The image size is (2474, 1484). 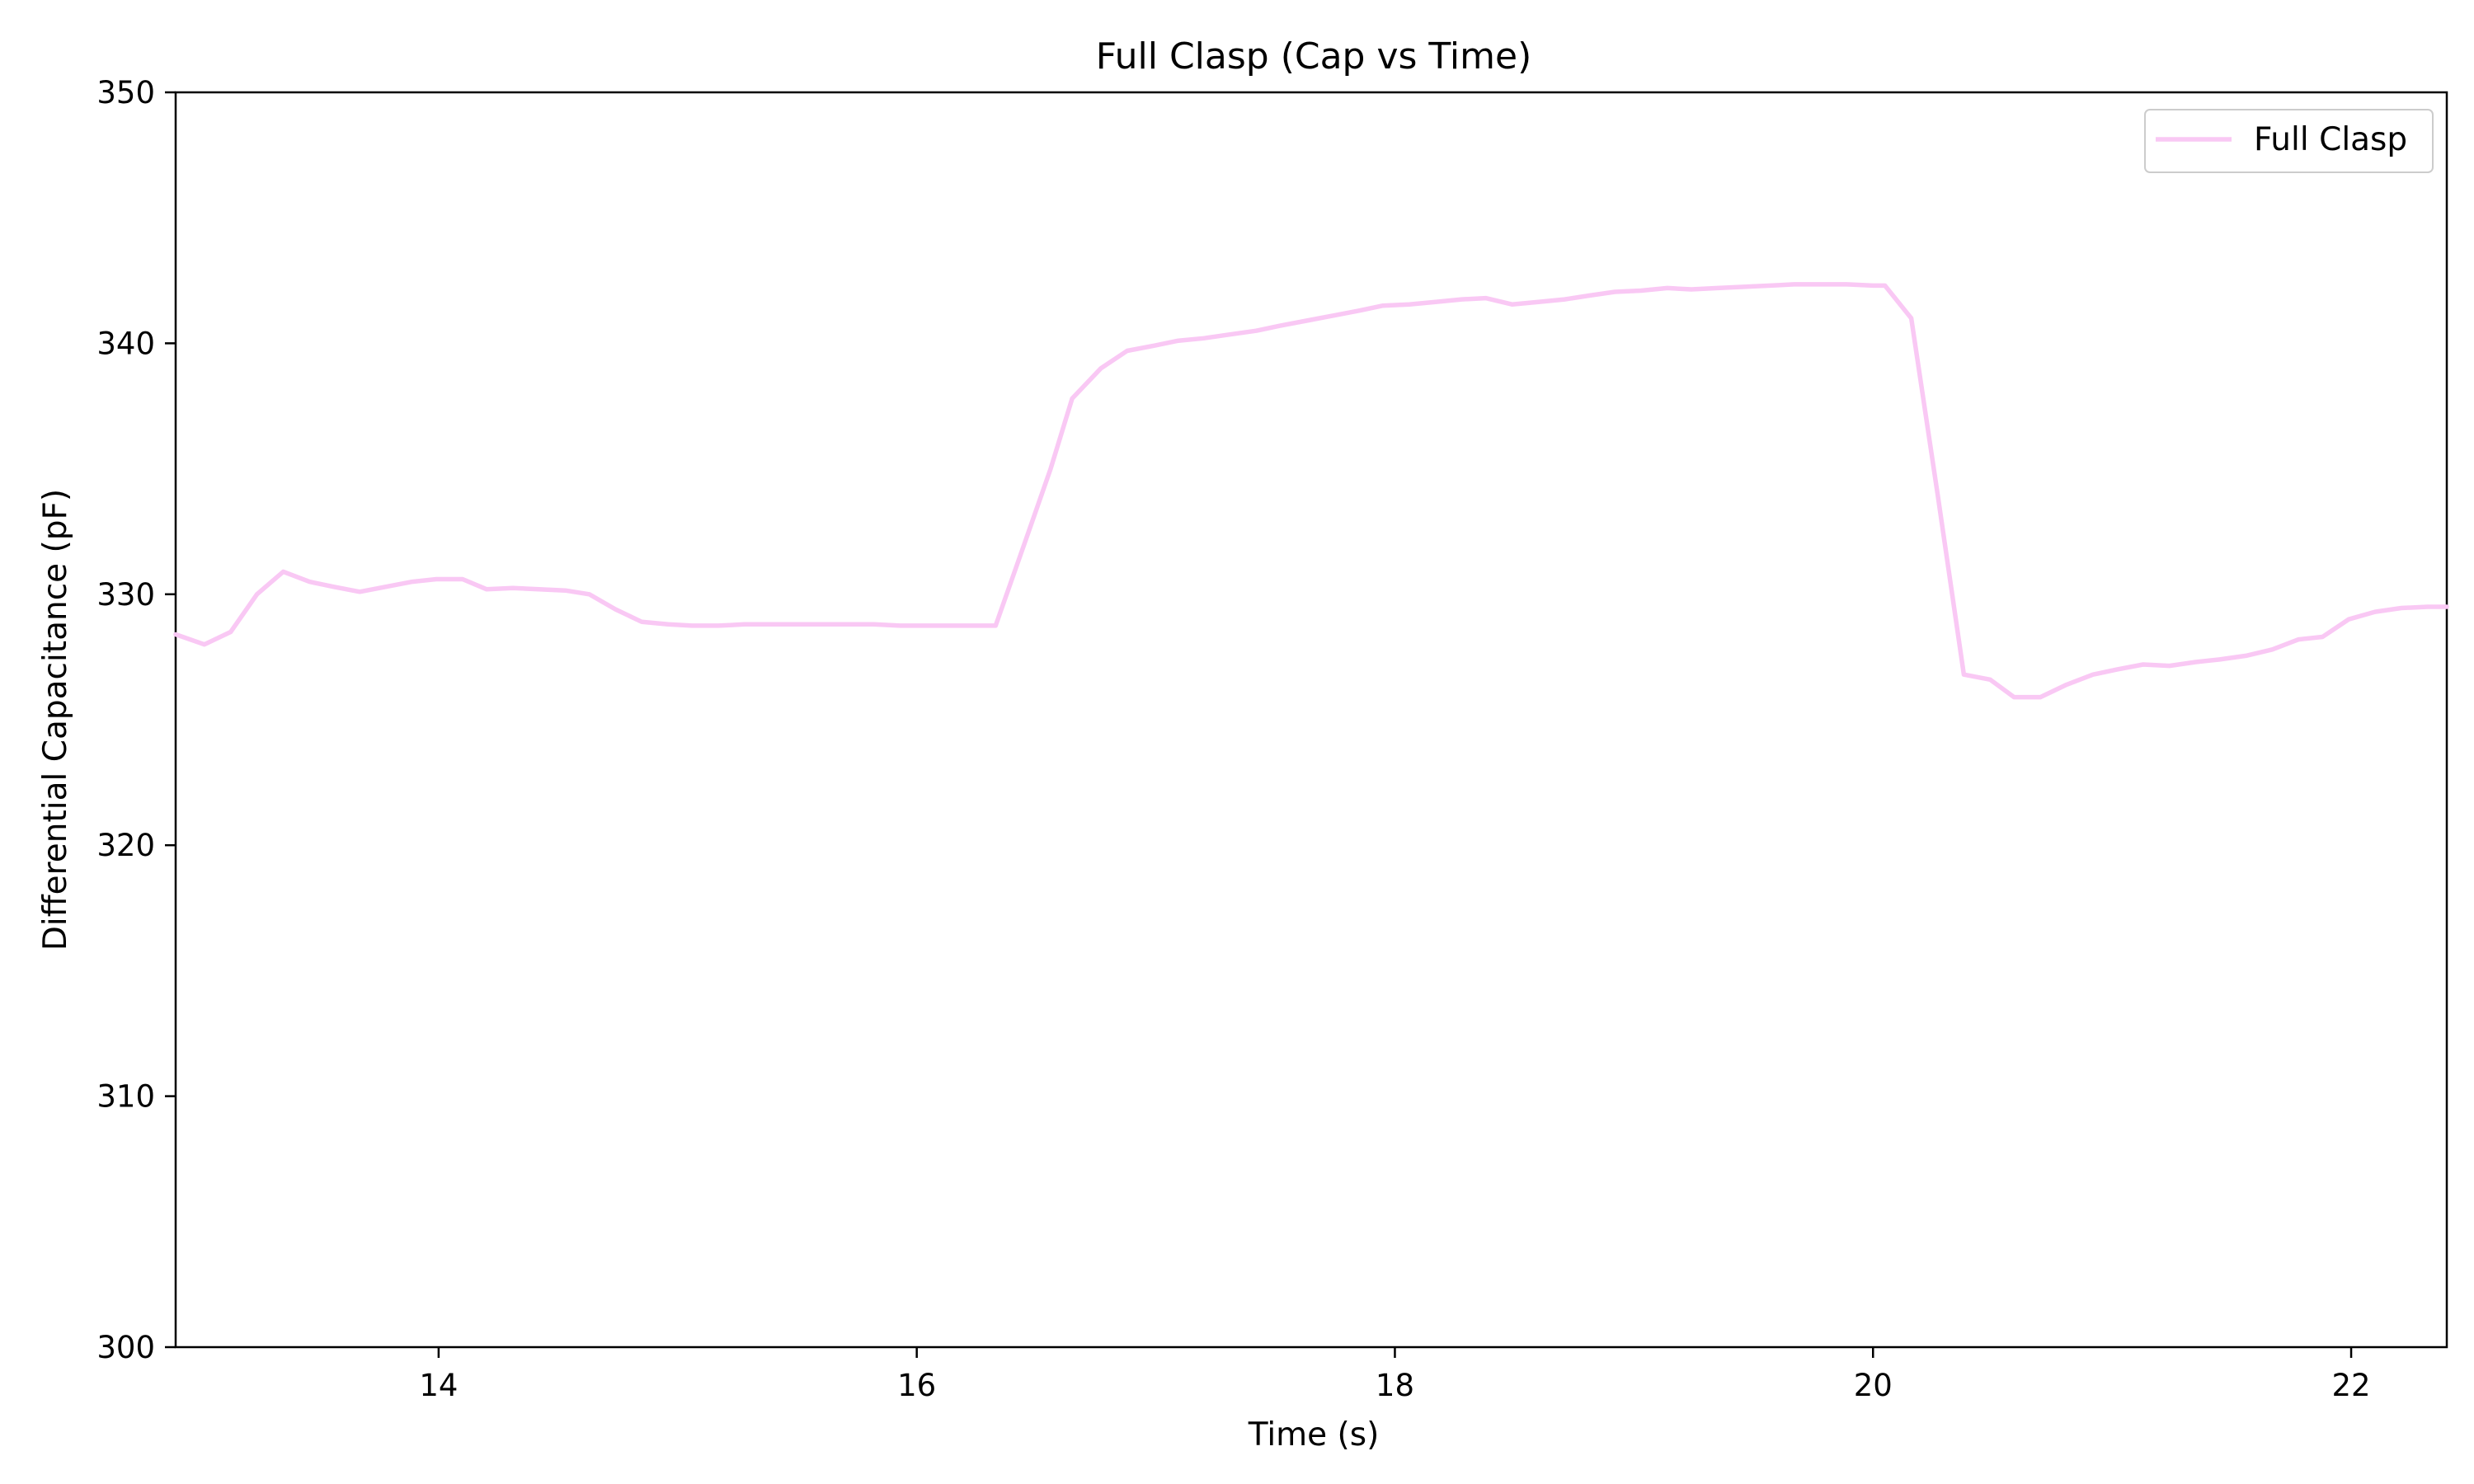 I want to click on y-tick-label: 350, so click(x=125, y=92).